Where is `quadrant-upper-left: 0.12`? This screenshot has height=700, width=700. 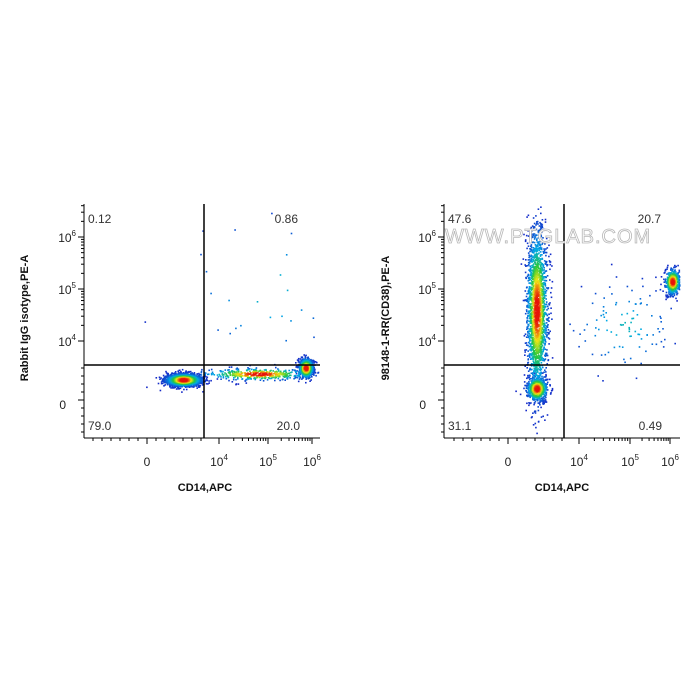
quadrant-upper-left: 0.12 is located at coordinates (100, 219).